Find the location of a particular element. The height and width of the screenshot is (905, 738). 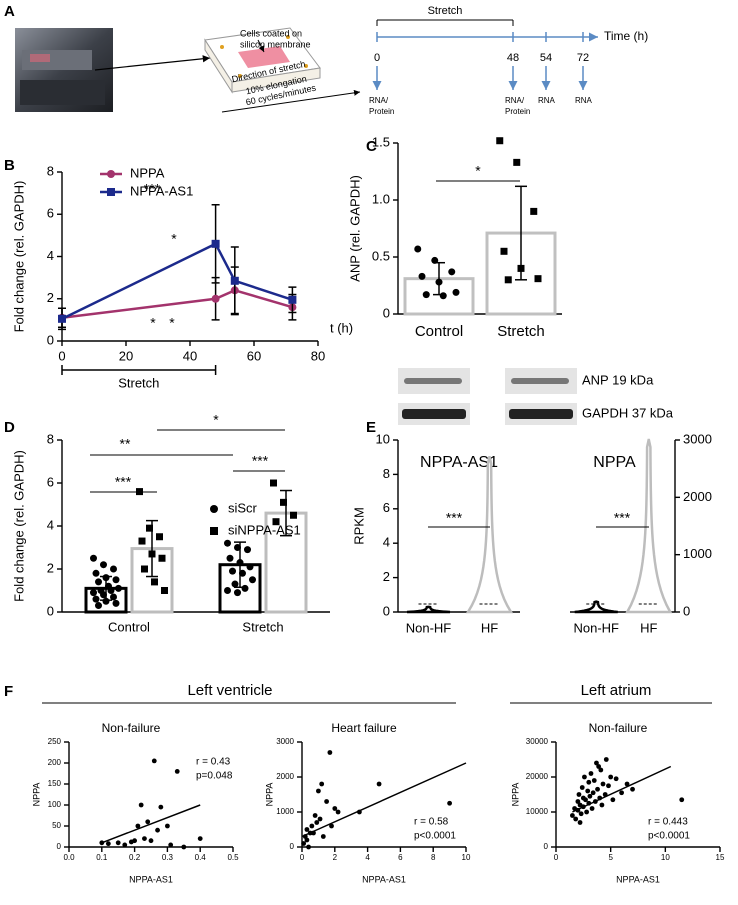

annotation: p<0.0001 is located at coordinates (435, 836).